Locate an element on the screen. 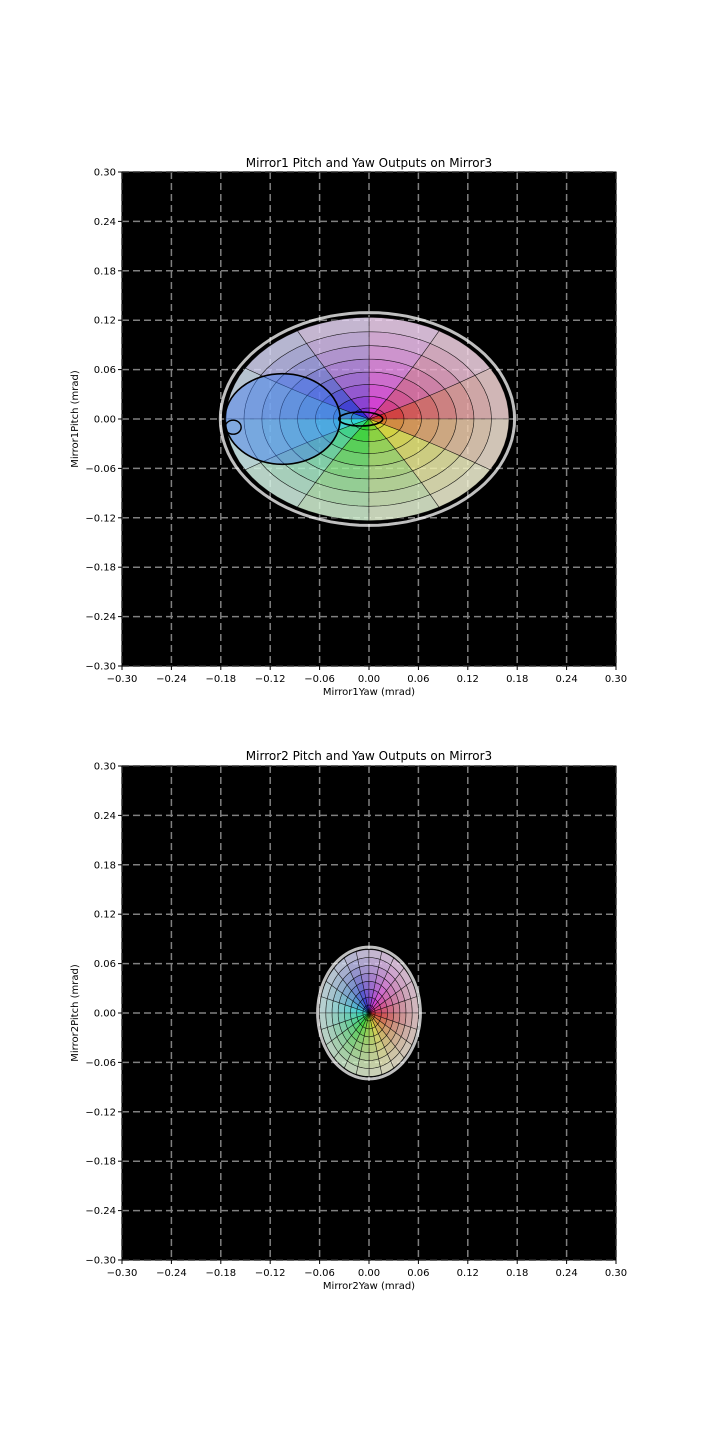  y-axis-label: Mirror1Pitch (mrad) is located at coordinates (75, 419).